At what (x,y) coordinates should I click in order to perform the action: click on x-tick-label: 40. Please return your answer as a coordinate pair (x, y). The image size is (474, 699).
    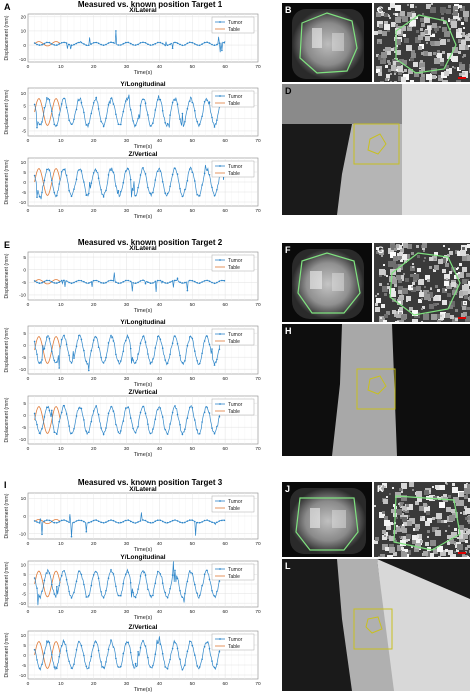
    Looking at the image, I should click on (160, 211).